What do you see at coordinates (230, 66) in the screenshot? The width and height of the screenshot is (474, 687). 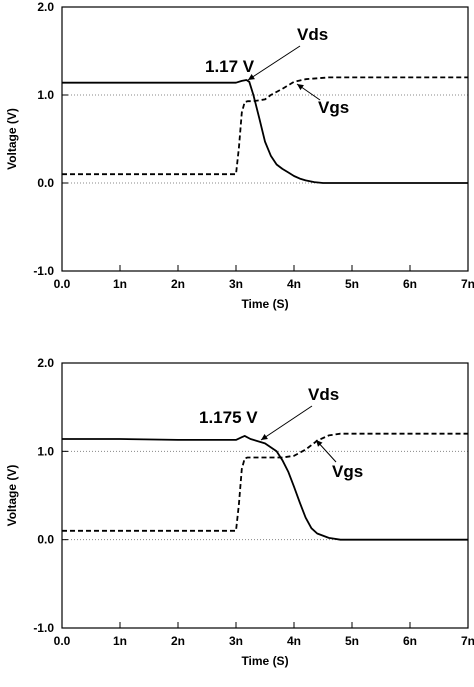 I see `annotation-label: 1.17 V` at bounding box center [230, 66].